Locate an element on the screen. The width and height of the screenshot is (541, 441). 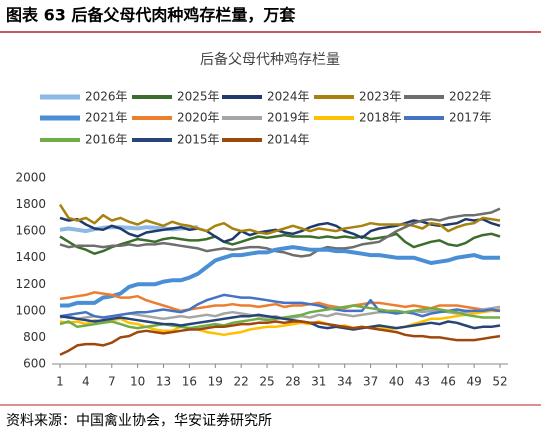
x-tick-label: 10 is located at coordinates (137, 382).